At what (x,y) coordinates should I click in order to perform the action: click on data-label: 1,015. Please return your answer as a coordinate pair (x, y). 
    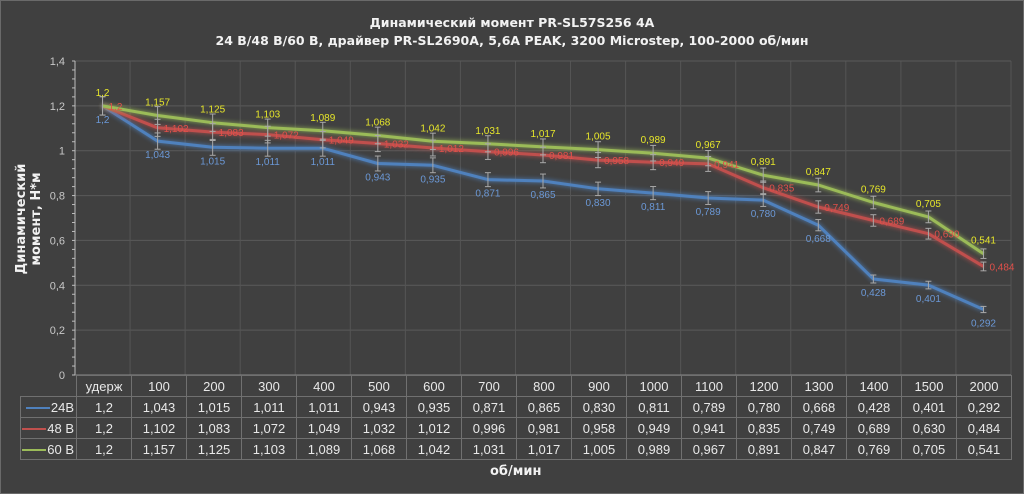
    Looking at the image, I should click on (212, 161).